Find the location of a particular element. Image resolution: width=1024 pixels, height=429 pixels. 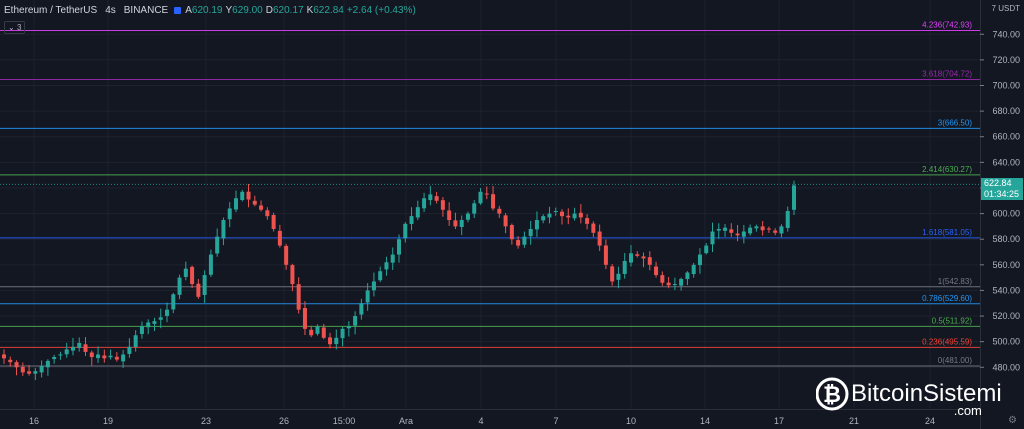

x-tick-label: 10 is located at coordinates (631, 421).